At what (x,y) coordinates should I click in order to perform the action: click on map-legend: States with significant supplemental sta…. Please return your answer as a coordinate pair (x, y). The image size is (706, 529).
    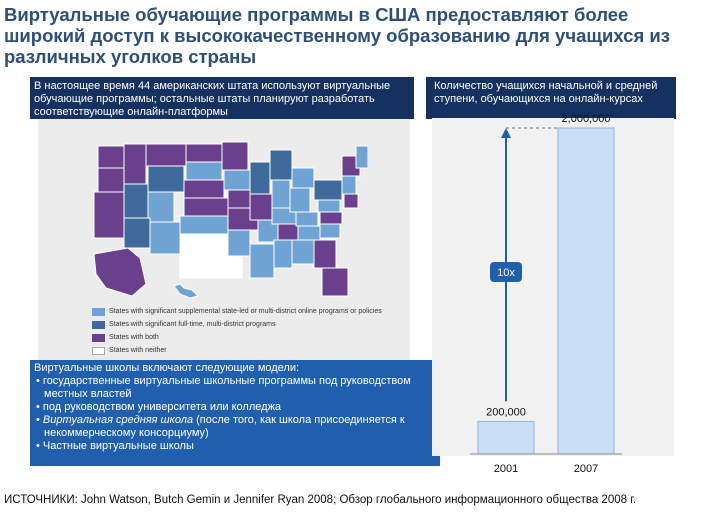
    Looking at the image, I should click on (242, 332).